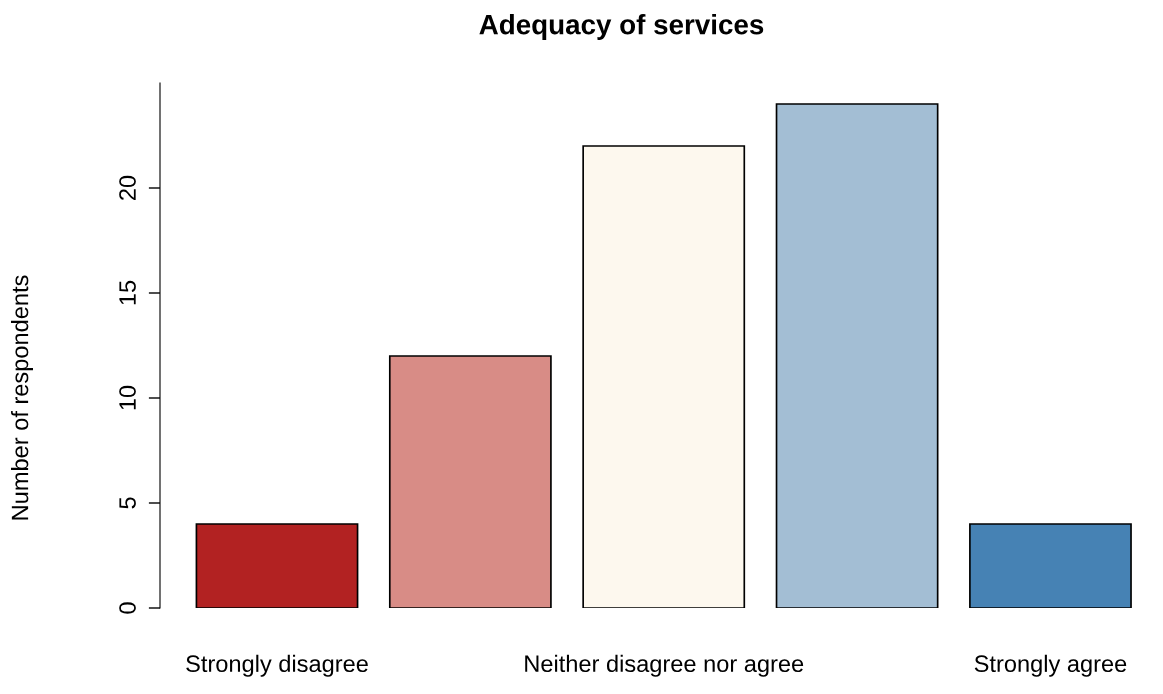 This screenshot has width=1163, height=694. What do you see at coordinates (277, 665) in the screenshot?
I see `x-tick-label: Strongly disagree` at bounding box center [277, 665].